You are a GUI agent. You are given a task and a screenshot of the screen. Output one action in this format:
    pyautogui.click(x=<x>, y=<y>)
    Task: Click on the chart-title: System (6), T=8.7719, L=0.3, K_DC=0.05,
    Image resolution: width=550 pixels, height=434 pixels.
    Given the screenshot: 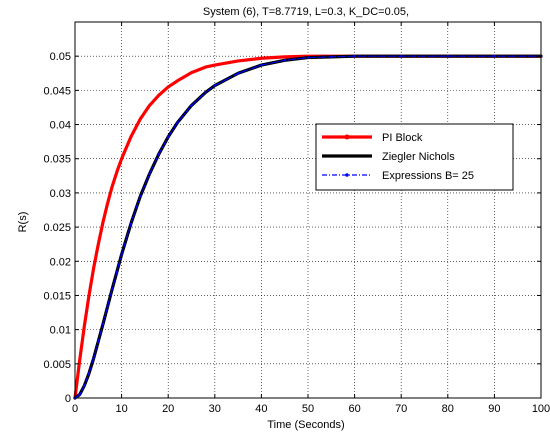 What is the action you would take?
    pyautogui.click(x=306, y=12)
    